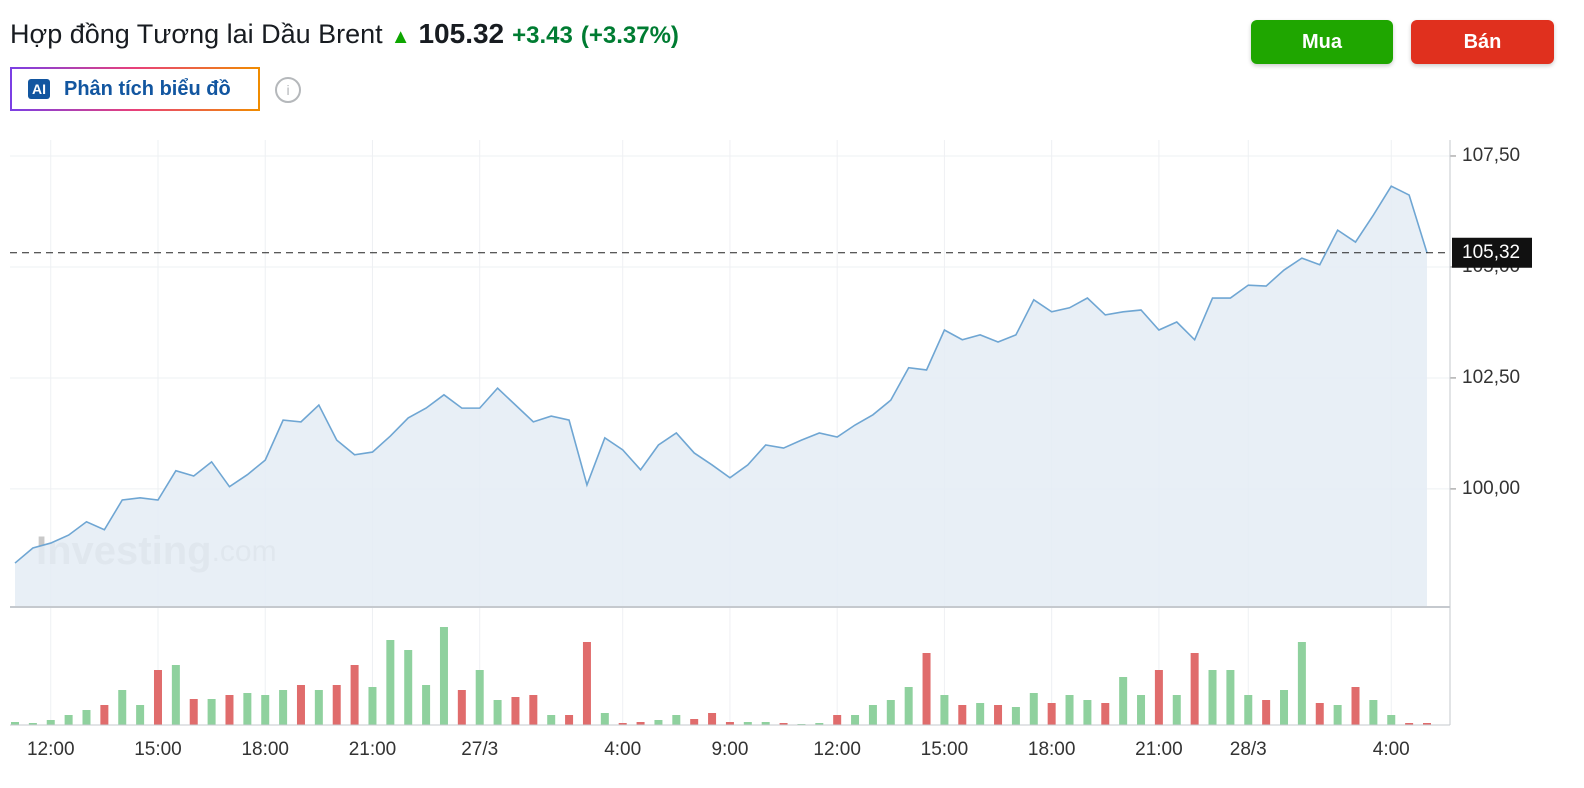  Describe the element at coordinates (1491, 377) in the screenshot. I see `y-tick-label: 102,50` at that location.